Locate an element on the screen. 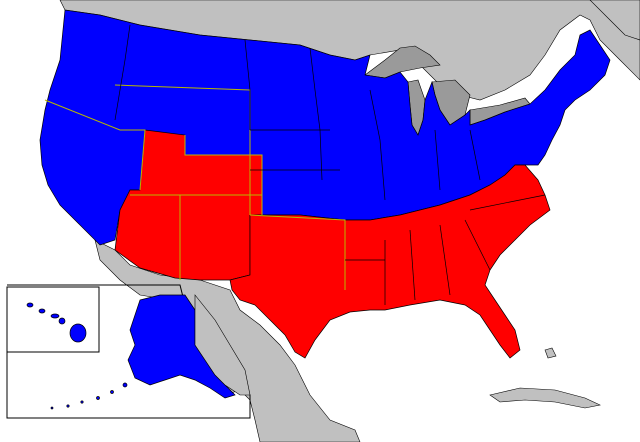  border-nevada is located at coordinates (133, 160).